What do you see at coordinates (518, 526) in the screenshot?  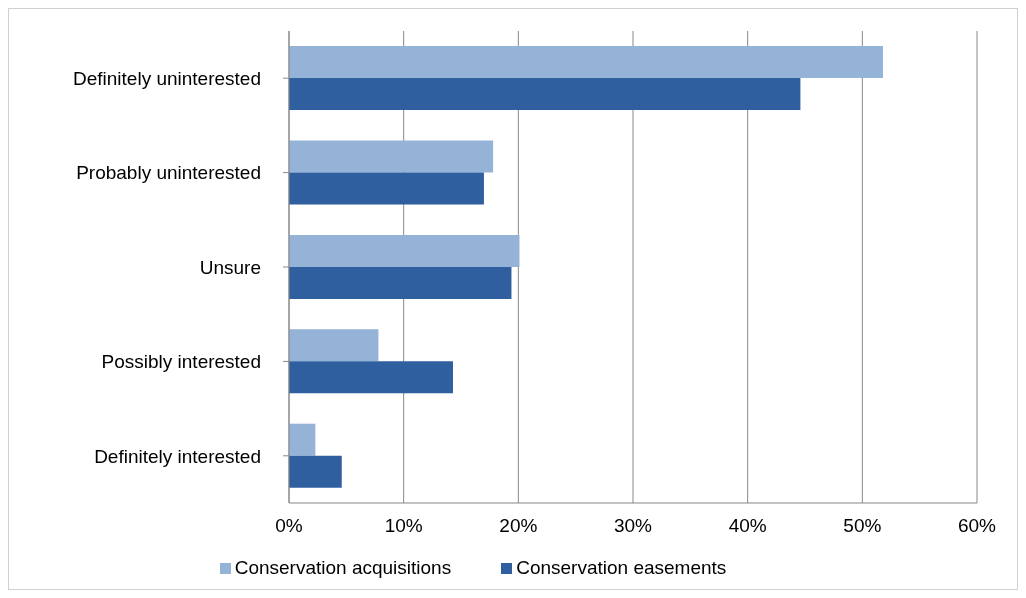 I see `x-tick-label: 20%` at bounding box center [518, 526].